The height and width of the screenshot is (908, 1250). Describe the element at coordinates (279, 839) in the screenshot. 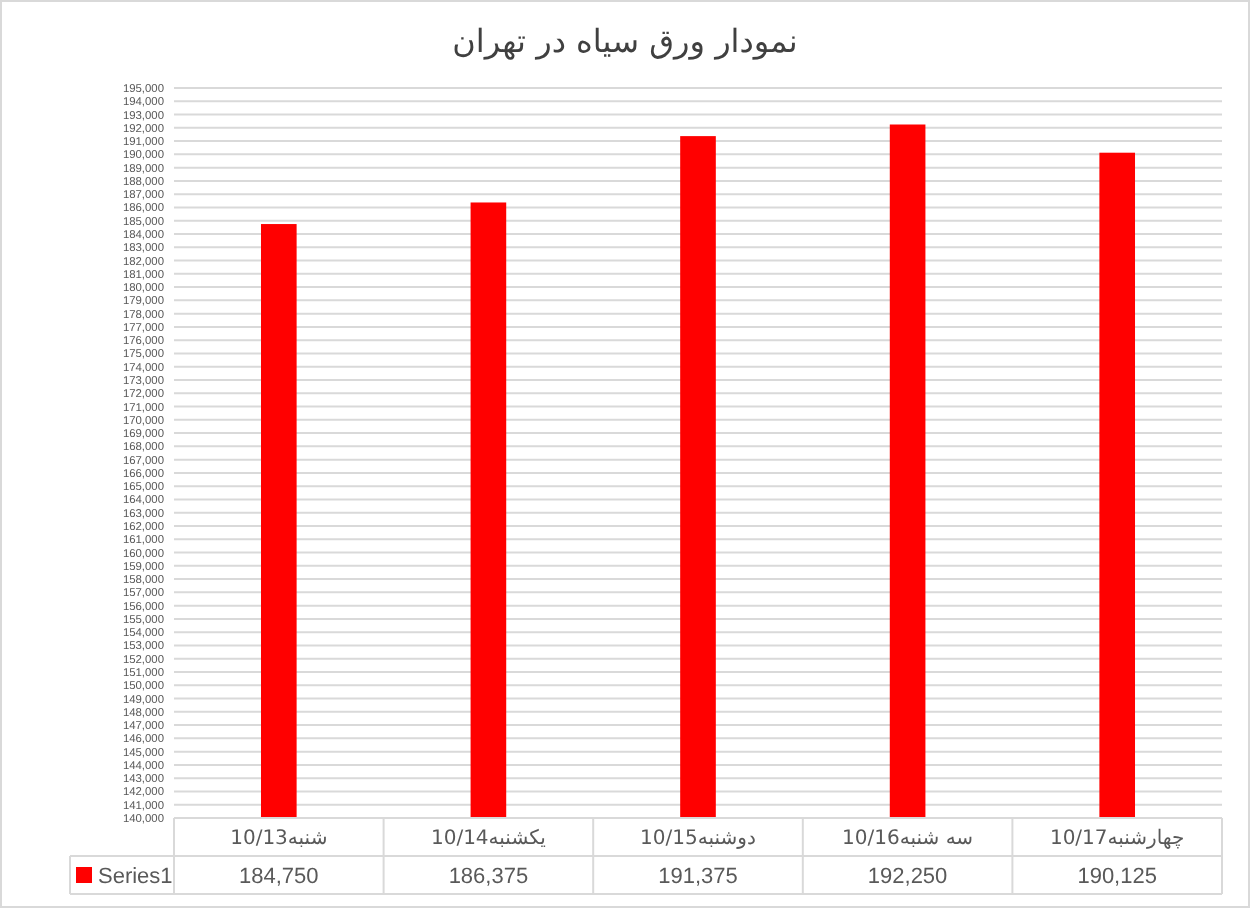

I see `x-tick-label: شنبه10/13` at that location.